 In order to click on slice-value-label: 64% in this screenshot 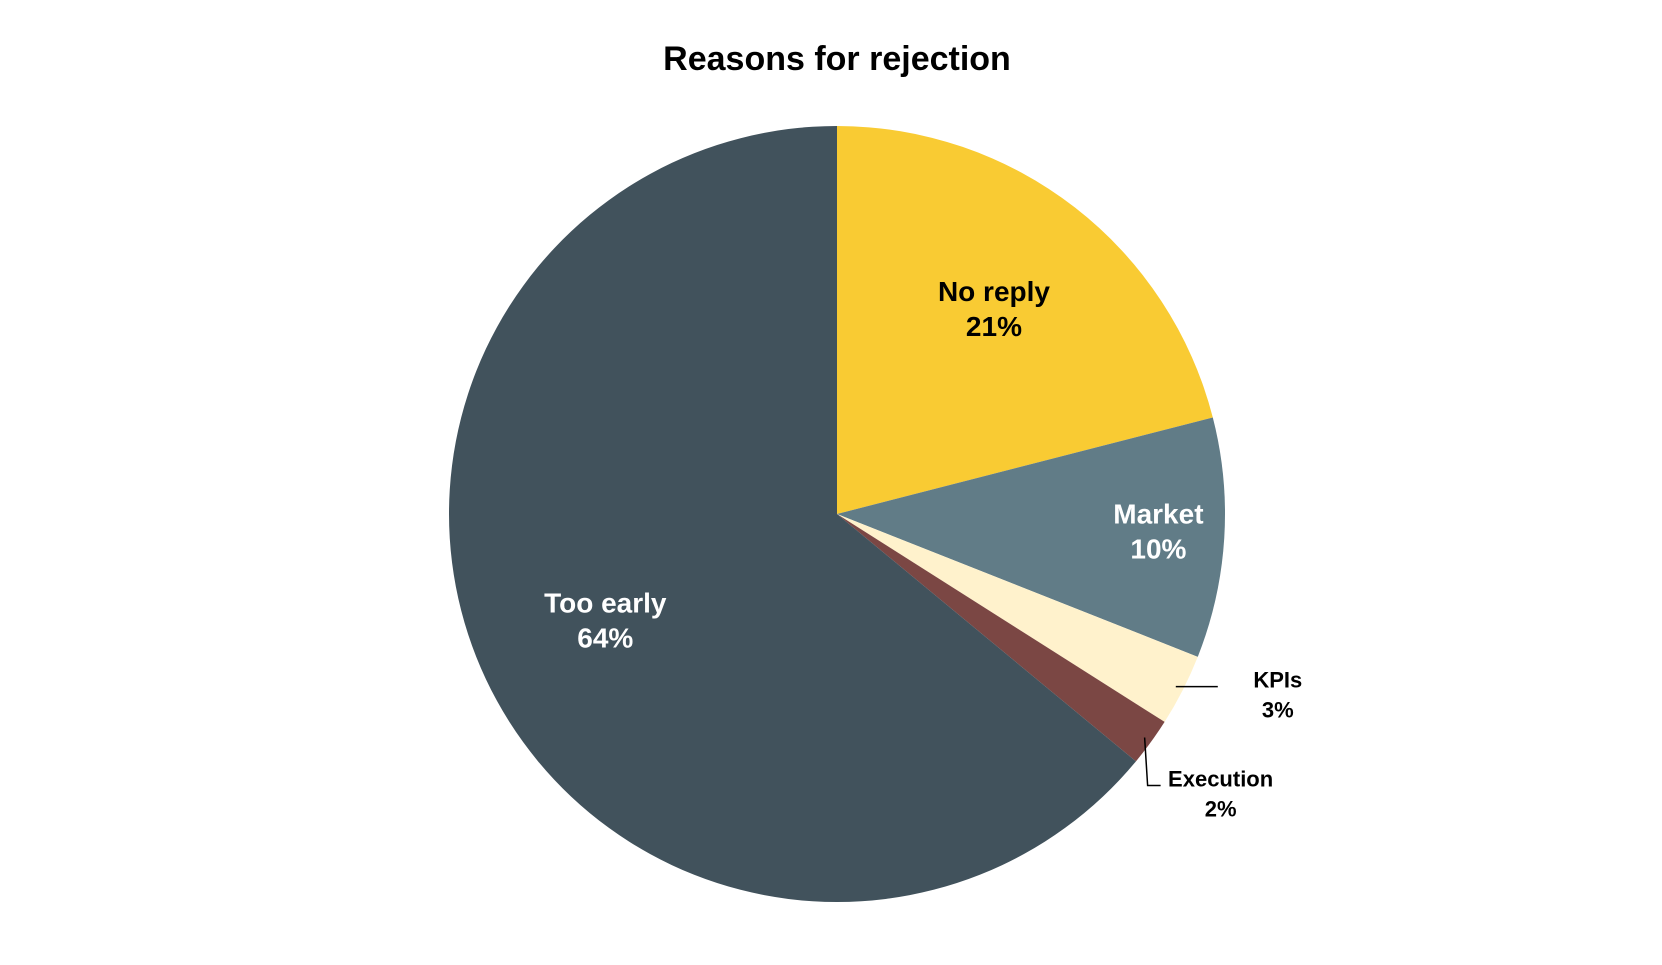, I will do `click(605, 637)`.